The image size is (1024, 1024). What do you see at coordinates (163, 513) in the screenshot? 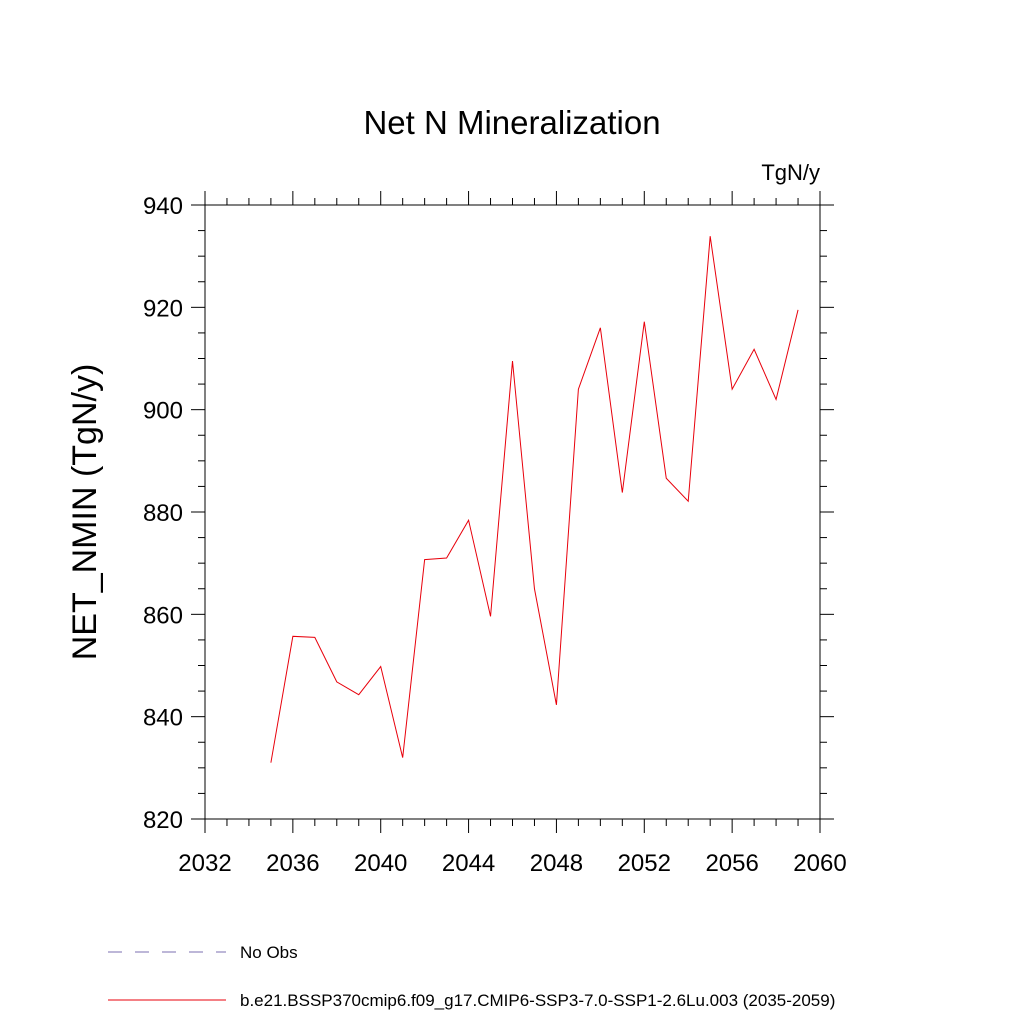
I see `y-tick-label: 880` at bounding box center [163, 513].